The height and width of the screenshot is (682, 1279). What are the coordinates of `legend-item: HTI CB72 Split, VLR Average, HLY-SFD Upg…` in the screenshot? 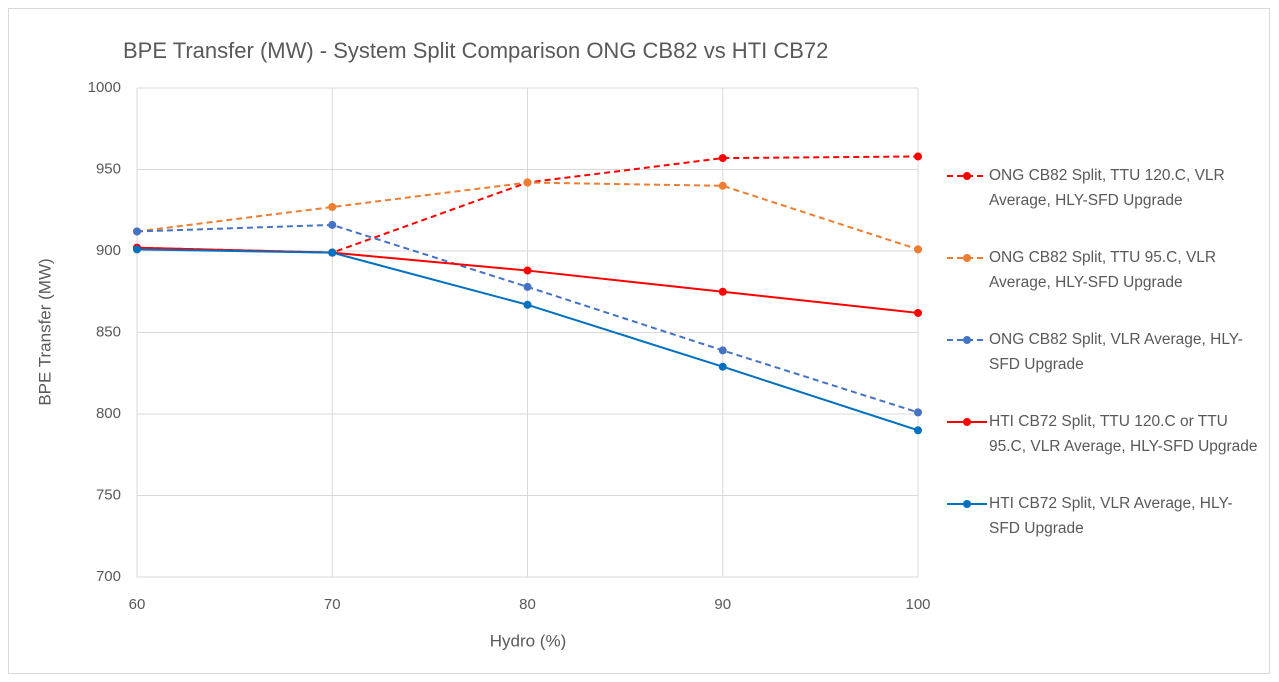 It's located at (1102, 516).